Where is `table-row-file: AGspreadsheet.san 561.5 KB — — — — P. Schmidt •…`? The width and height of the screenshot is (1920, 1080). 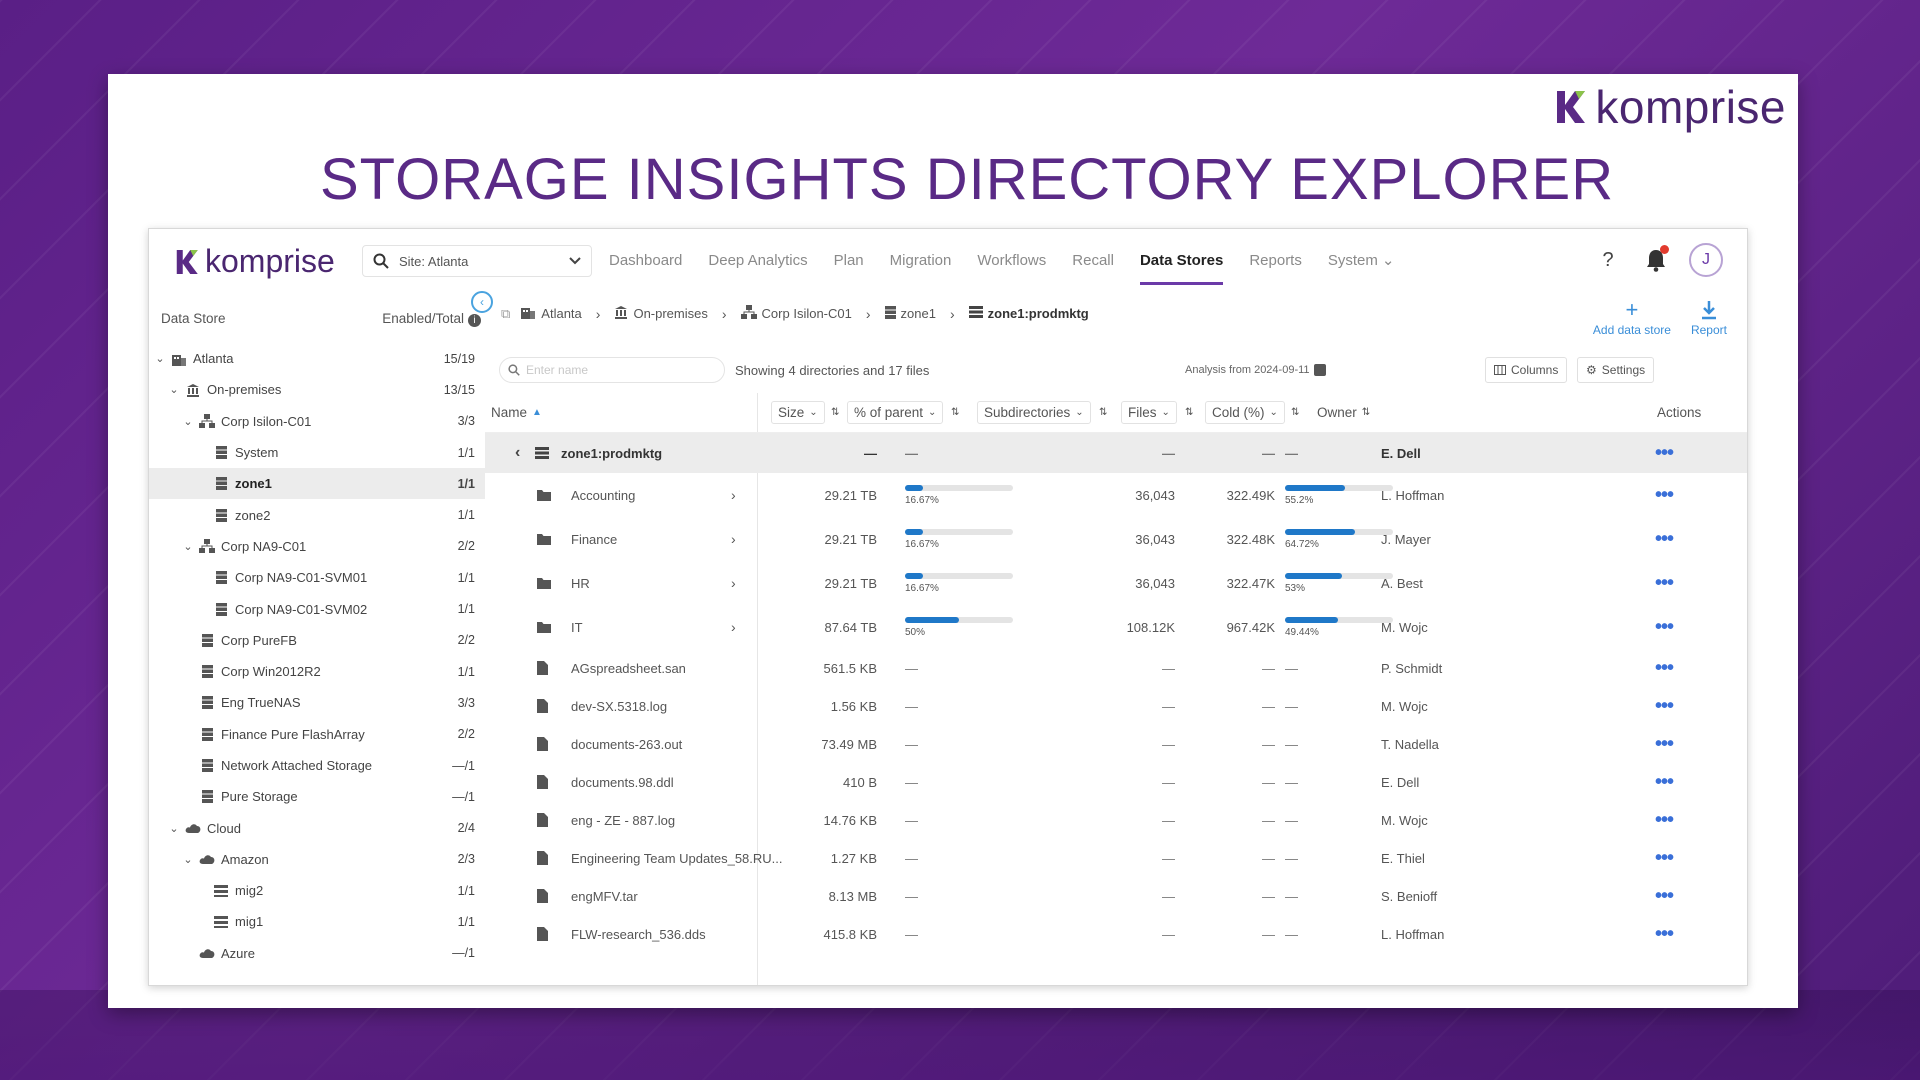
table-row-file: AGspreadsheet.san 561.5 KB — — — — P. Schmidt •… is located at coordinates (1116, 668).